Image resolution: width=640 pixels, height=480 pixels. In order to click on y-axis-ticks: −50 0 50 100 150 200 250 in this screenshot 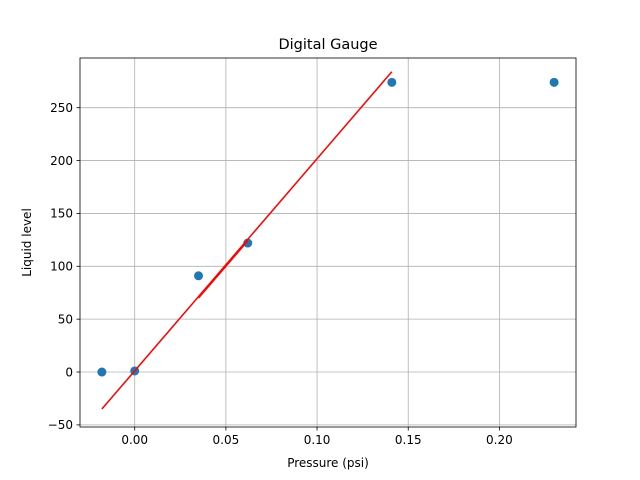, I will do `click(64, 266)`.